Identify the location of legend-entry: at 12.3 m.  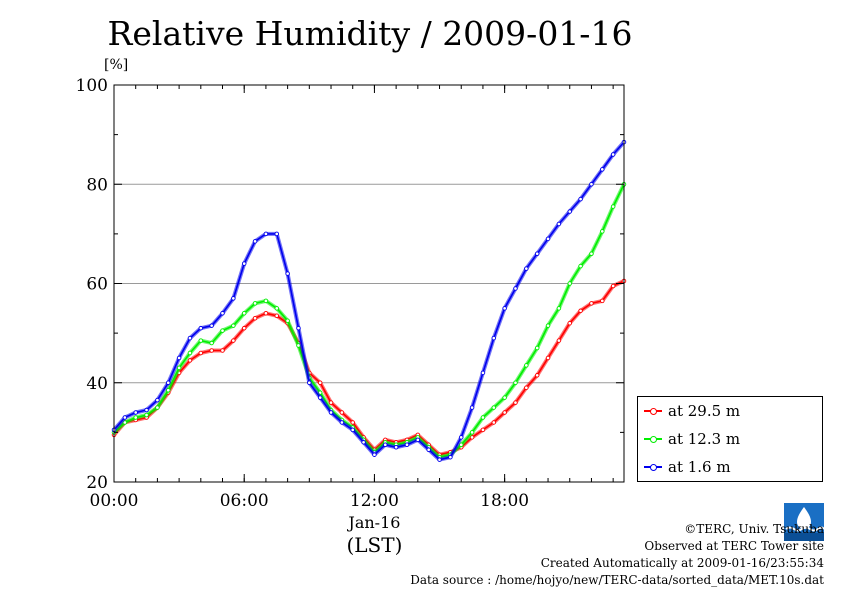
(692, 439).